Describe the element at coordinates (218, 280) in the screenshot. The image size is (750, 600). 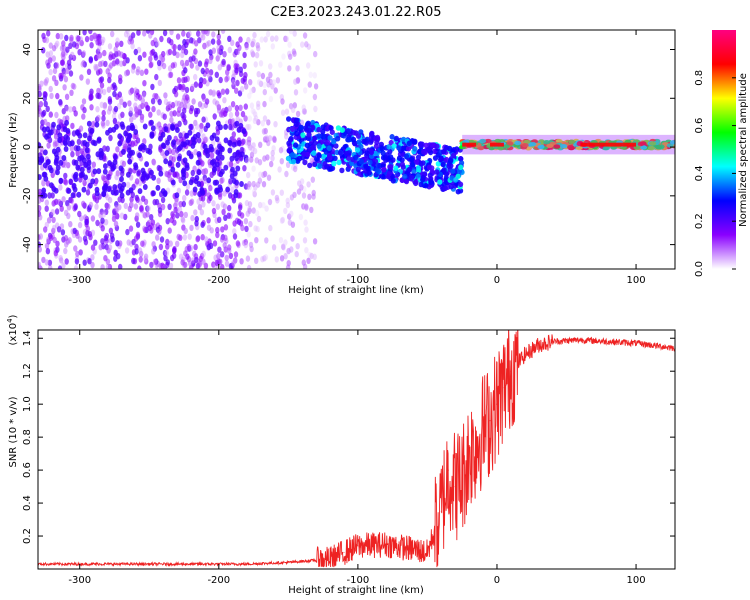
I see `spectrogram-x-tick-label: -200` at that location.